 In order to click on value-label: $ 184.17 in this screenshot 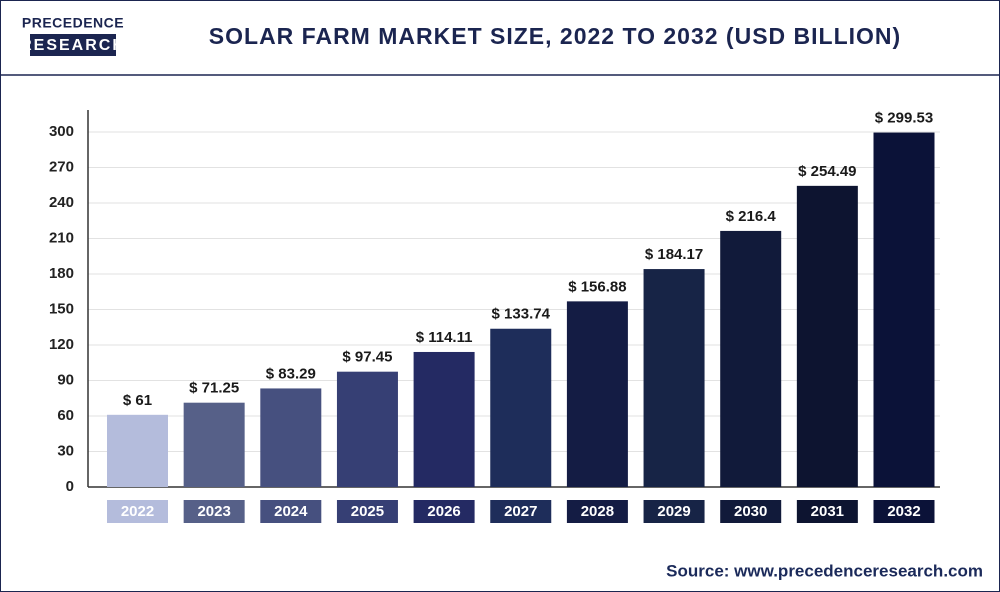, I will do `click(674, 254)`.